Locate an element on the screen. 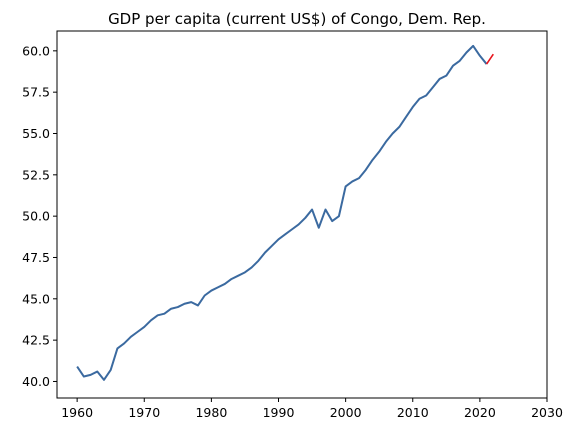 The image size is (573, 435). y-tick-label: 55.0 is located at coordinates (36, 133).